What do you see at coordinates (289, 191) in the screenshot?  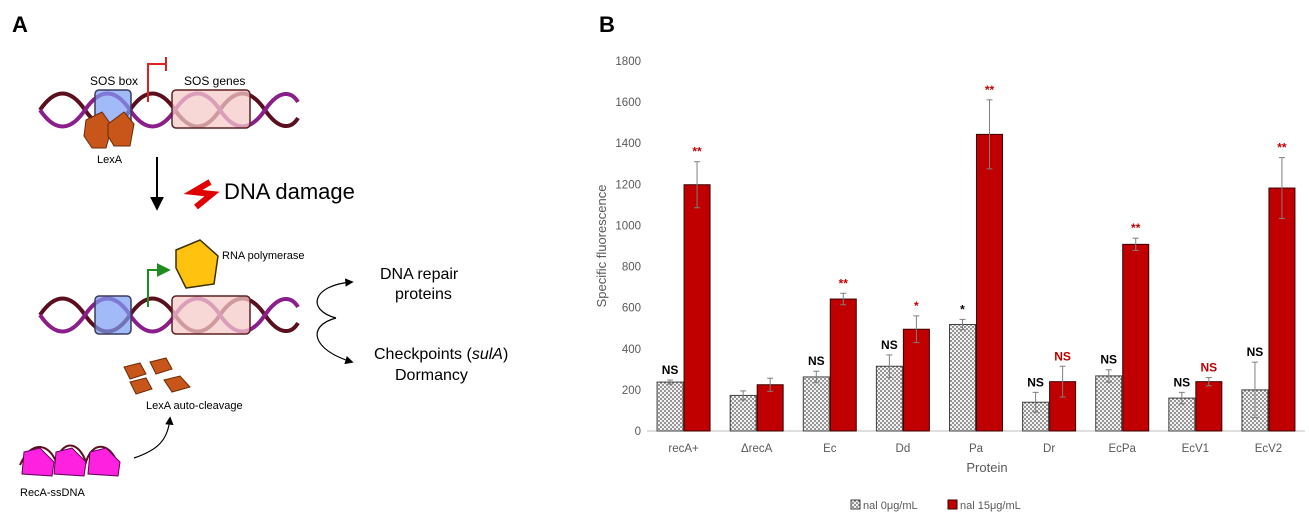 I see `dna-damage-label: DNA damage` at bounding box center [289, 191].